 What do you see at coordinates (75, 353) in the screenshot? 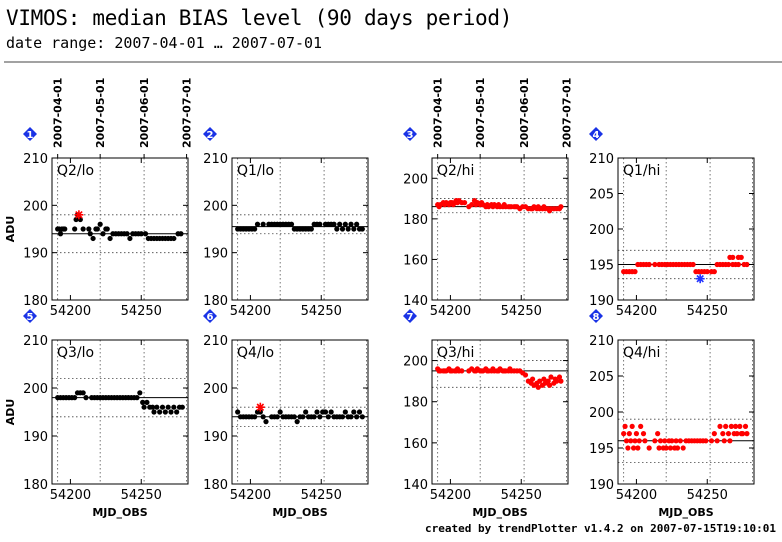
I see `panel-label: Q3/lo` at bounding box center [75, 353].